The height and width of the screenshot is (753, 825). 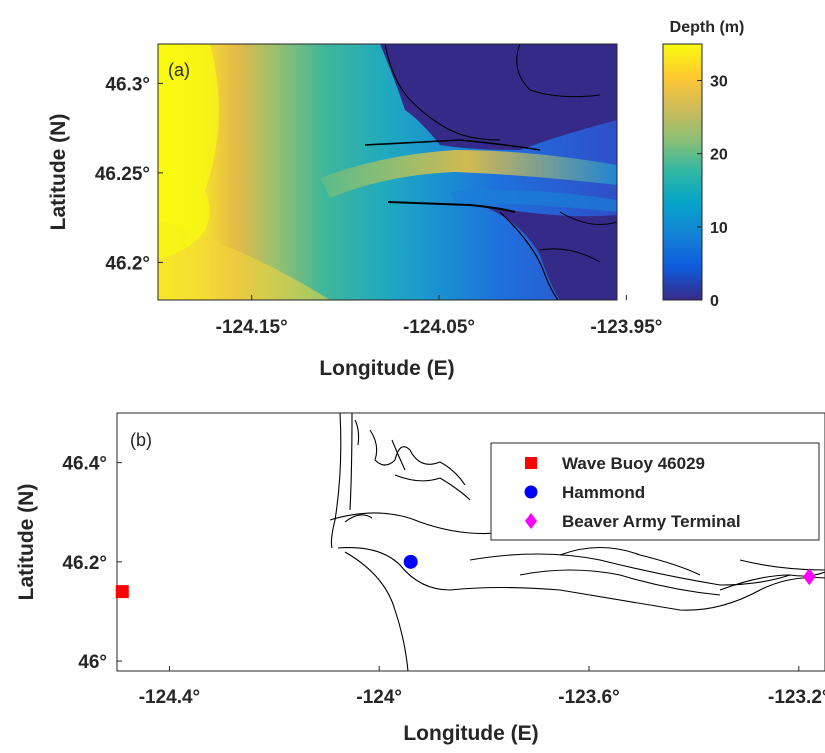 I want to click on legend-entry-label: Wave Buoy 46029, so click(x=633, y=463).